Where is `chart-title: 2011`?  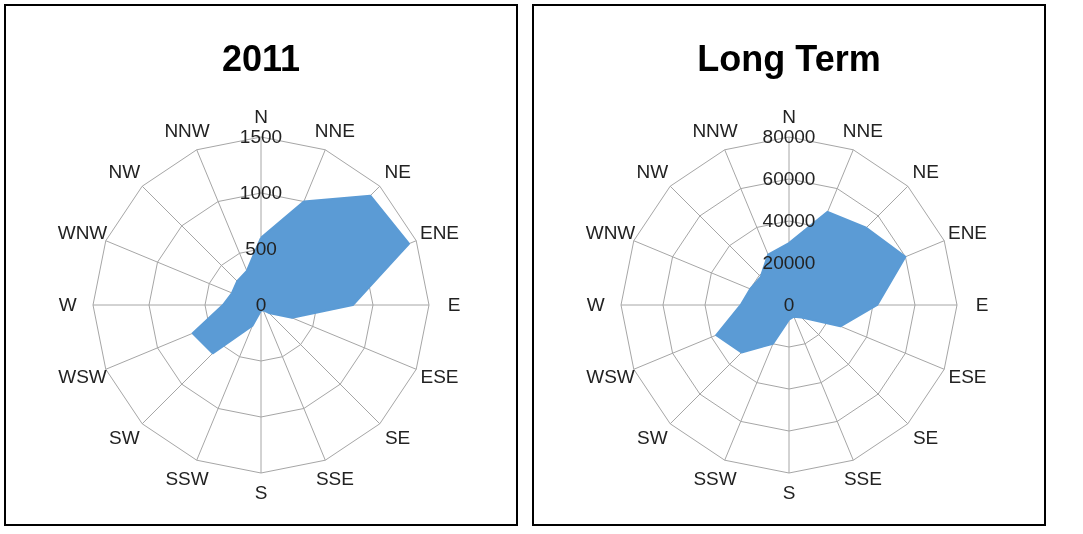 chart-title: 2011 is located at coordinates (261, 58).